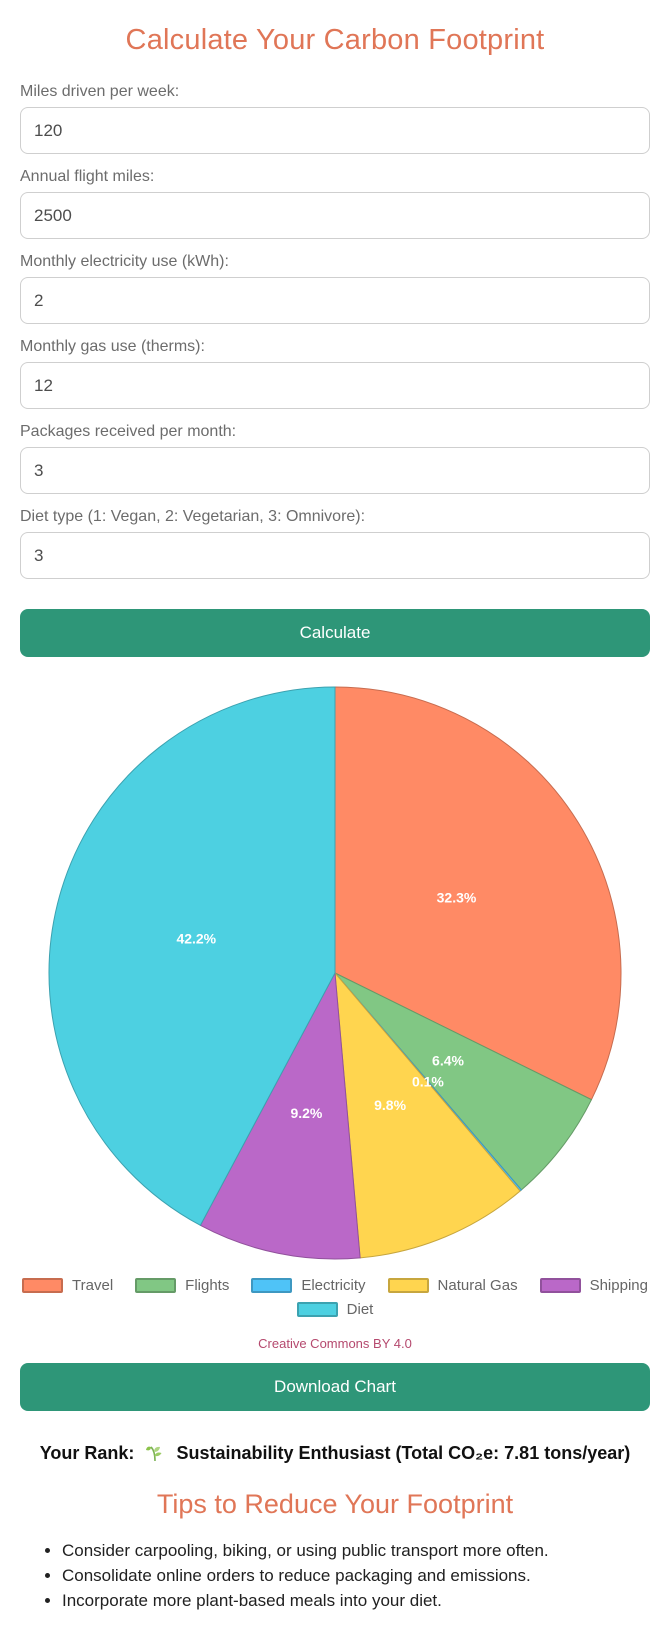 Image resolution: width=670 pixels, height=1648 pixels. I want to click on tips-title: Tips to Reduce Your Footprint, so click(335, 1504).